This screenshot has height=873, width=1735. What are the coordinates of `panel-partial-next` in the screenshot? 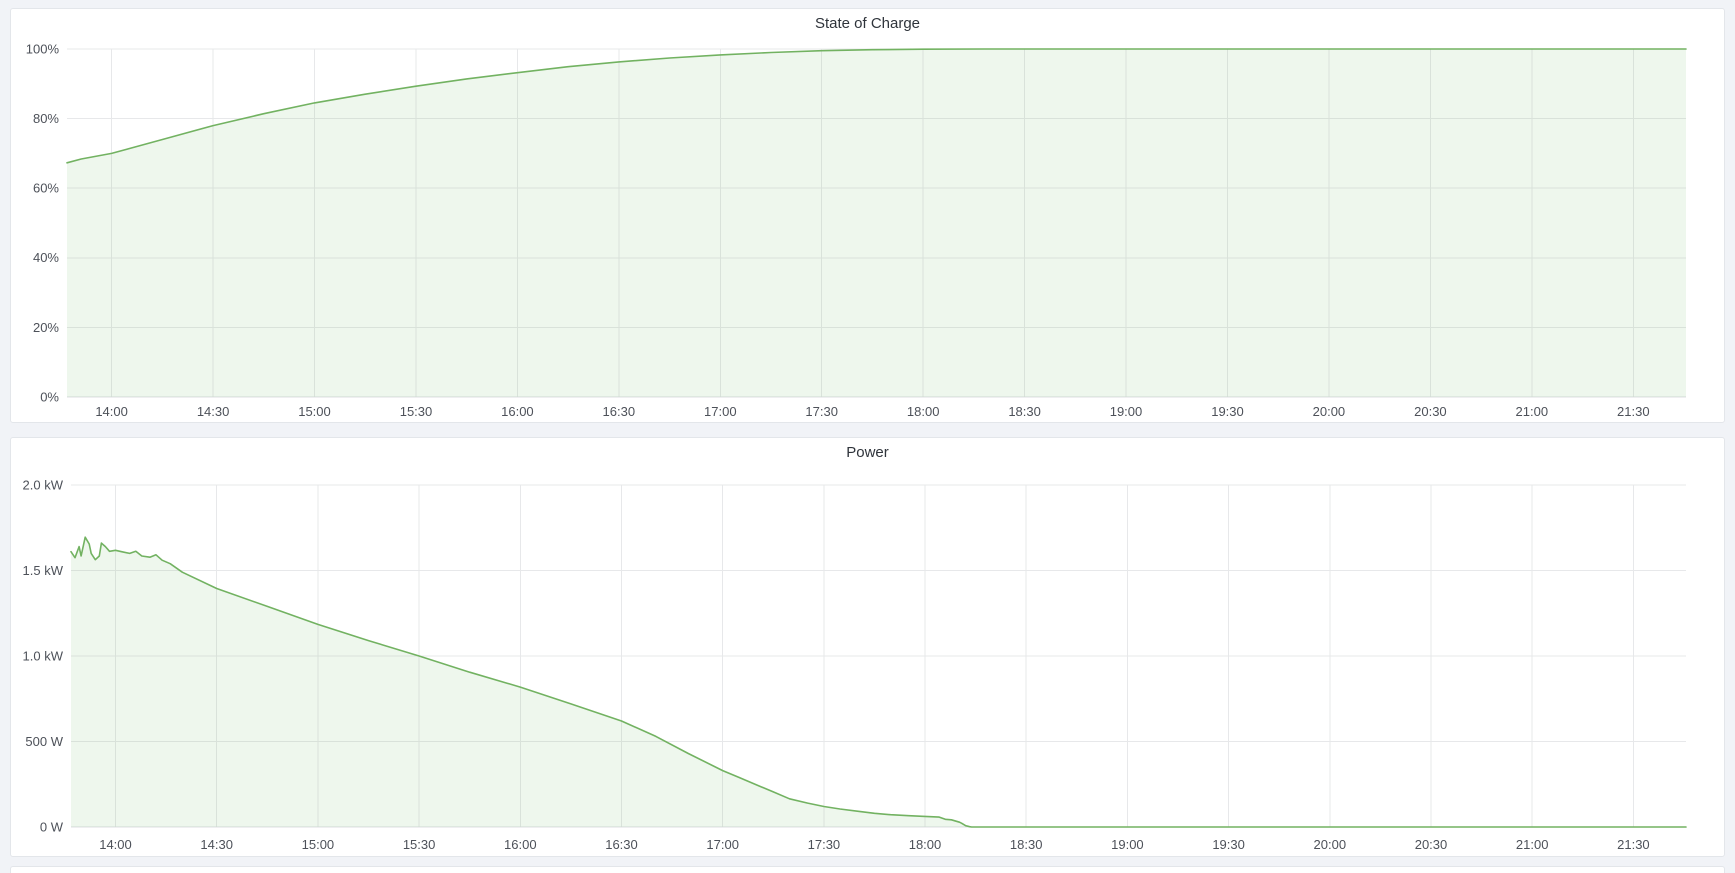 It's located at (867, 869).